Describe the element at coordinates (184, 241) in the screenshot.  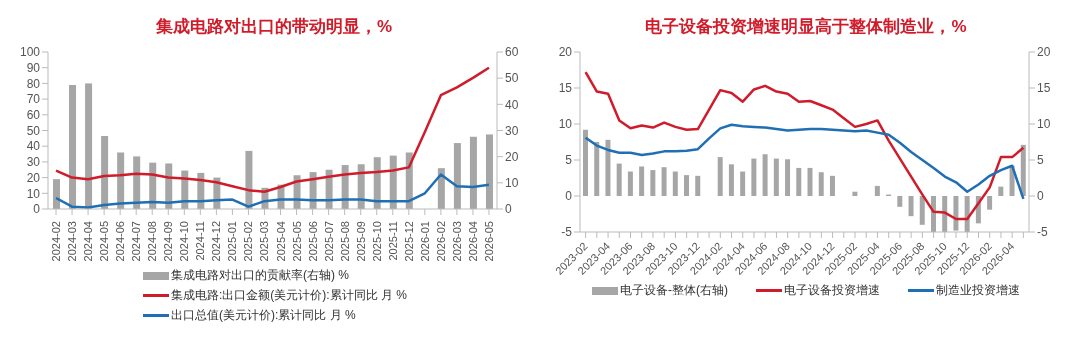
I see `x-tick-label: 2024-10` at that location.